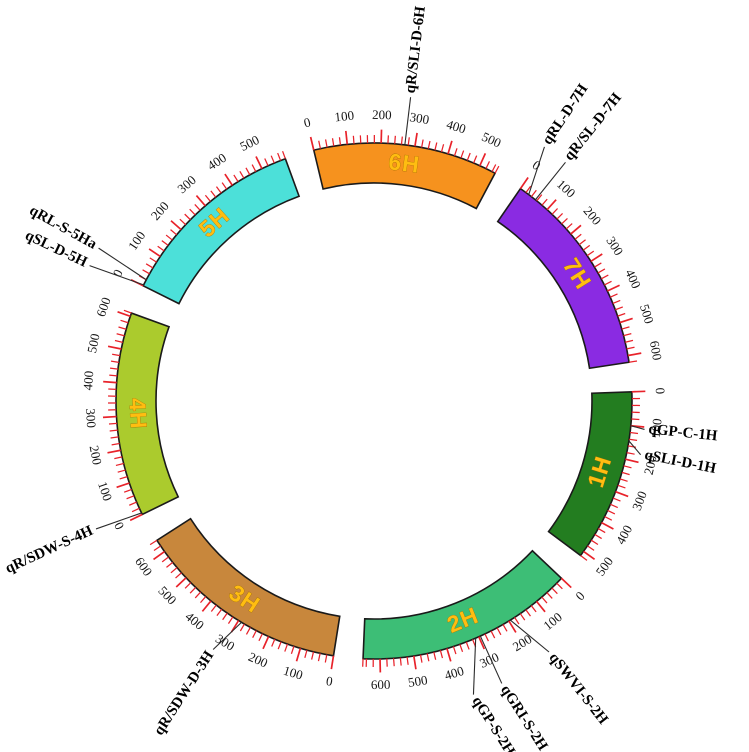 This screenshot has width=749, height=752. What do you see at coordinates (683, 432) in the screenshot?
I see `qtl-label-qGP-C-1H: qGP-C-1H` at bounding box center [683, 432].